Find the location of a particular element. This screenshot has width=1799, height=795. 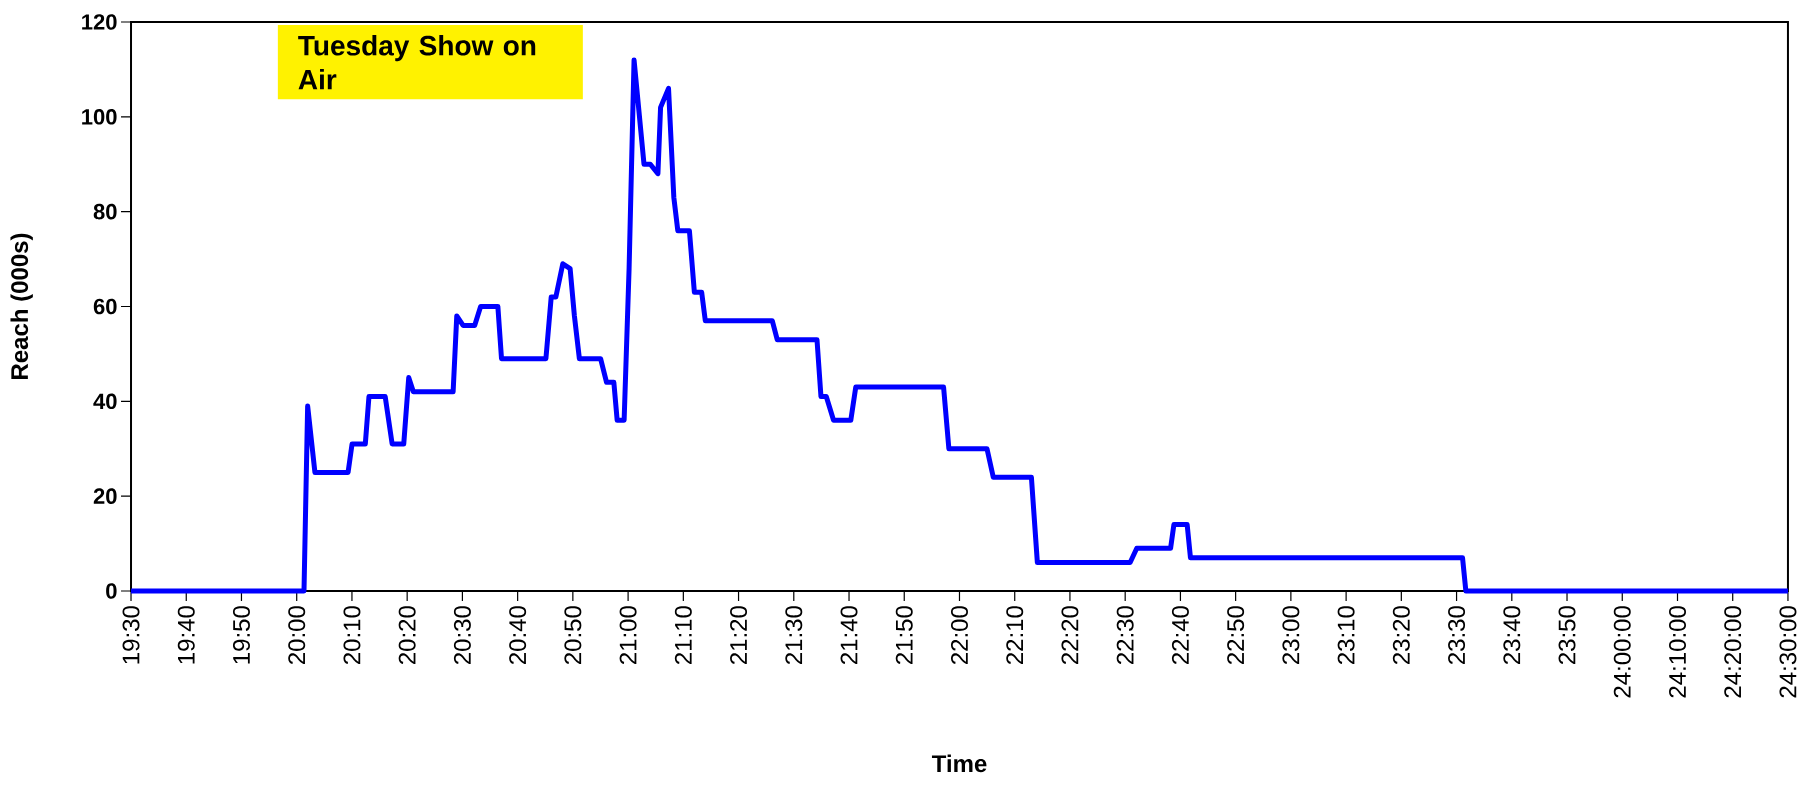

x-tick-label: 21:30 is located at coordinates (794, 635).